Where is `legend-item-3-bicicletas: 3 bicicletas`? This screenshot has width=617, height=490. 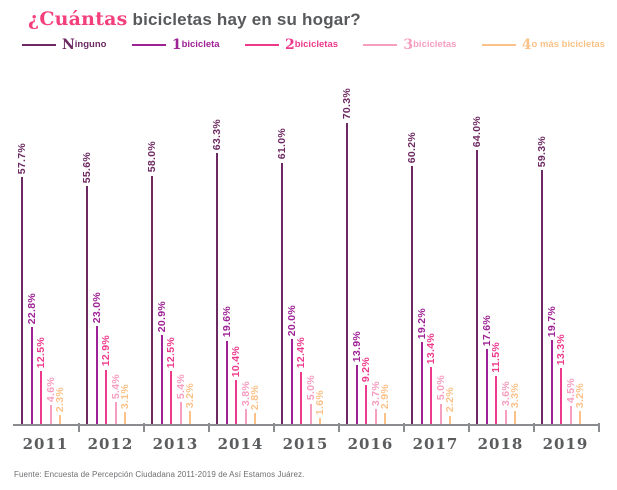
legend-item-3-bicicletas: 3 bicicletas is located at coordinates (409, 45).